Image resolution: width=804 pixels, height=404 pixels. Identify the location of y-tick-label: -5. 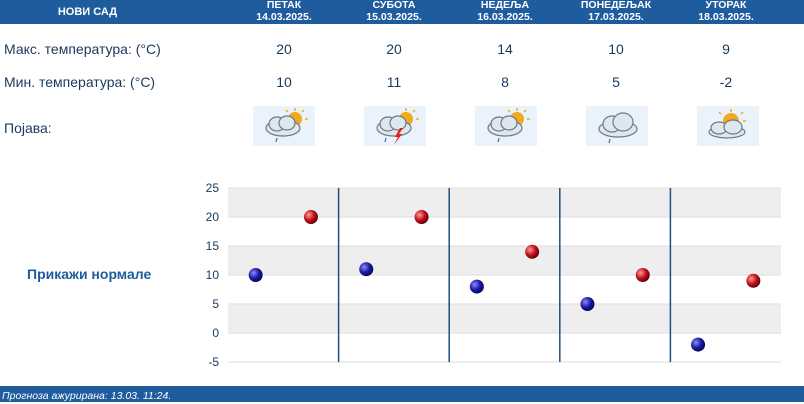
(213, 362).